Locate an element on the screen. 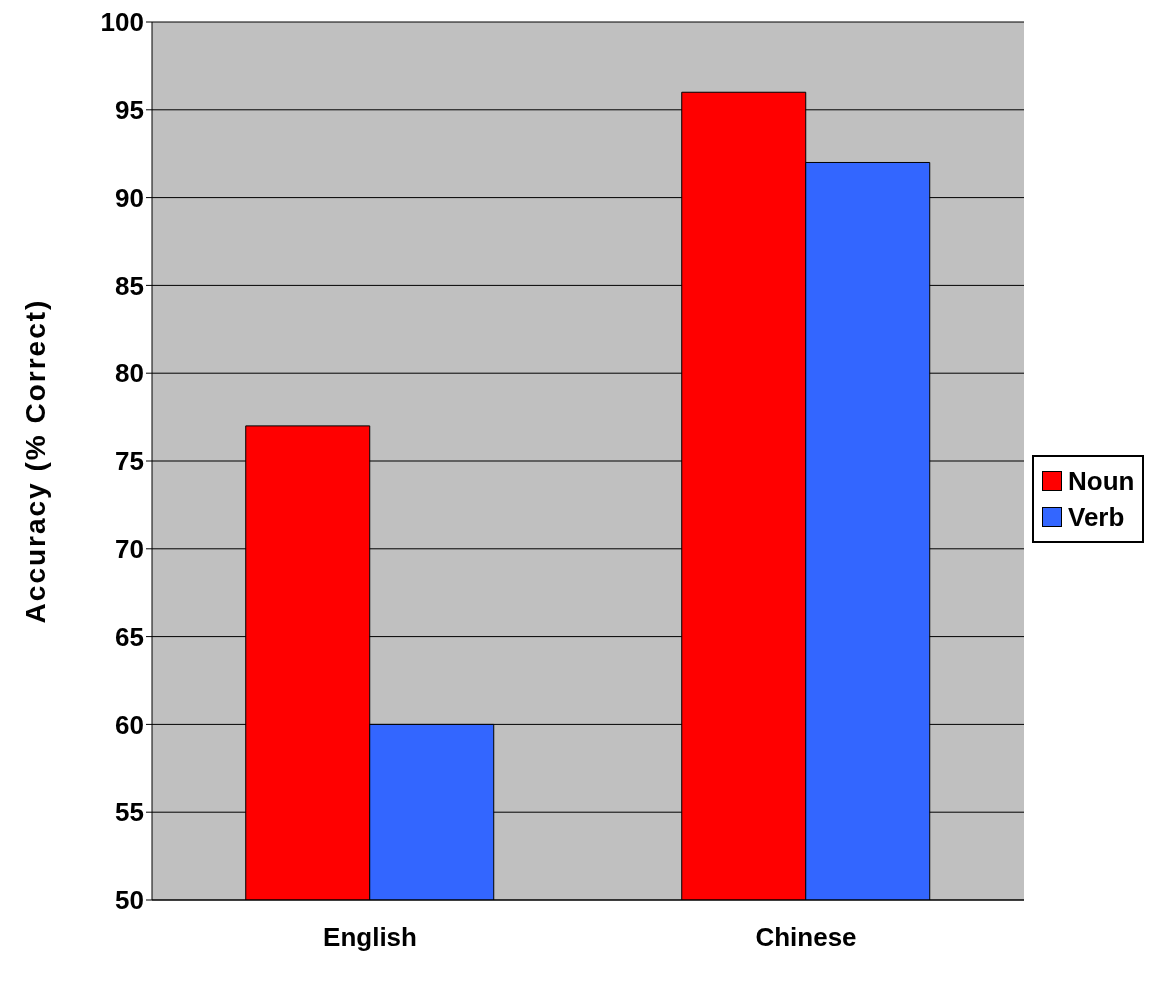  y-tick-label: 65 is located at coordinates (129, 636).